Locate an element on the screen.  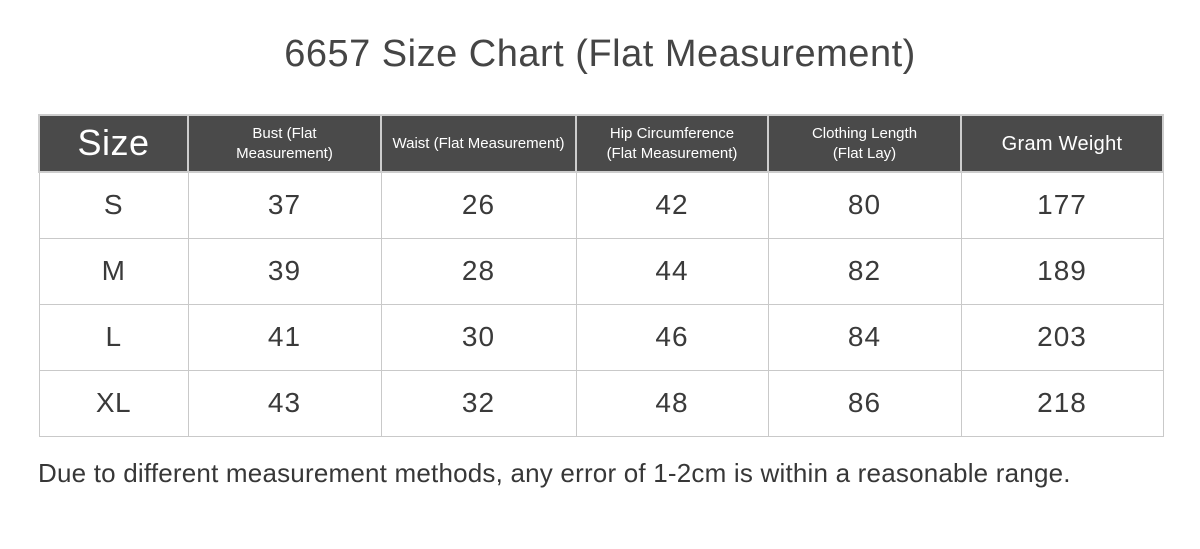
gram-weight-value: 218 is located at coordinates (1062, 403).